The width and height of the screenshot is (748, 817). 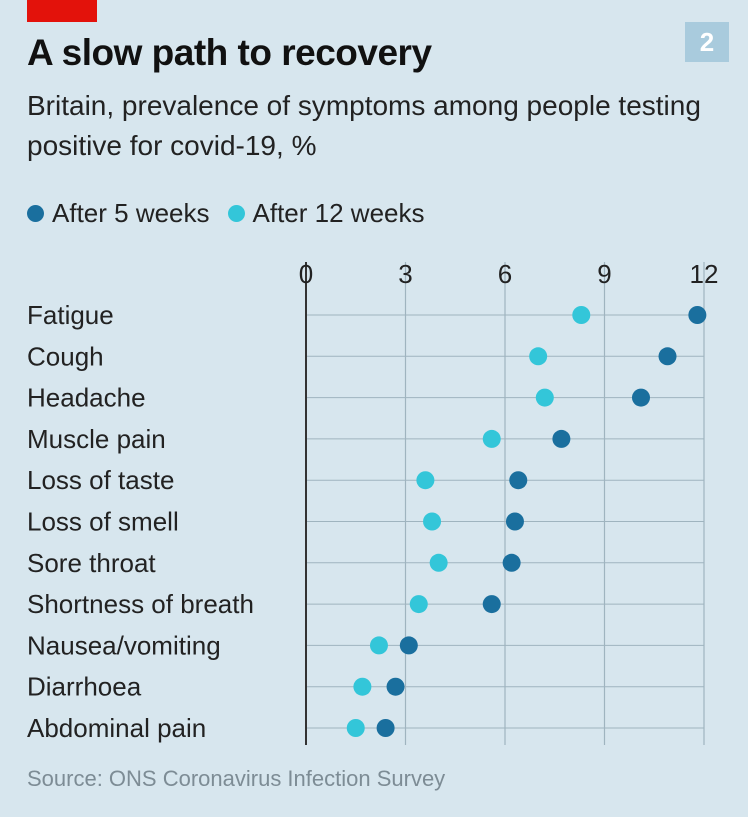 What do you see at coordinates (229, 52) in the screenshot?
I see `chart-title: A slow path to recovery` at bounding box center [229, 52].